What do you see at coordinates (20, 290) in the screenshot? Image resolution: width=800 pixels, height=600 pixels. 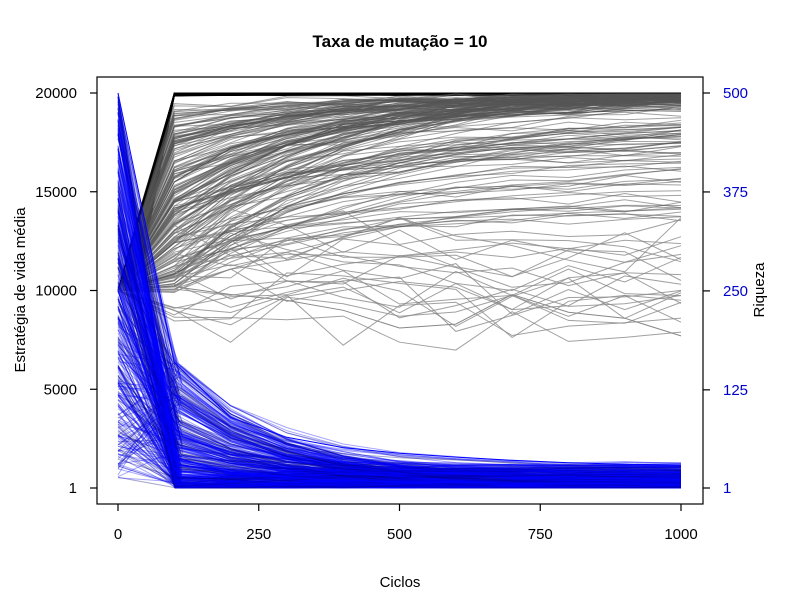 I see `y-left-axis-label: Estratégia de vida média` at bounding box center [20, 290].